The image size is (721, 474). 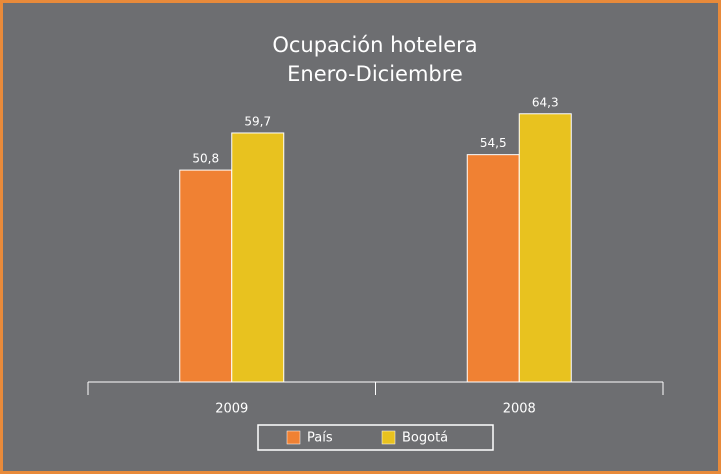 I want to click on legend-label: Bogotá, so click(x=425, y=438).